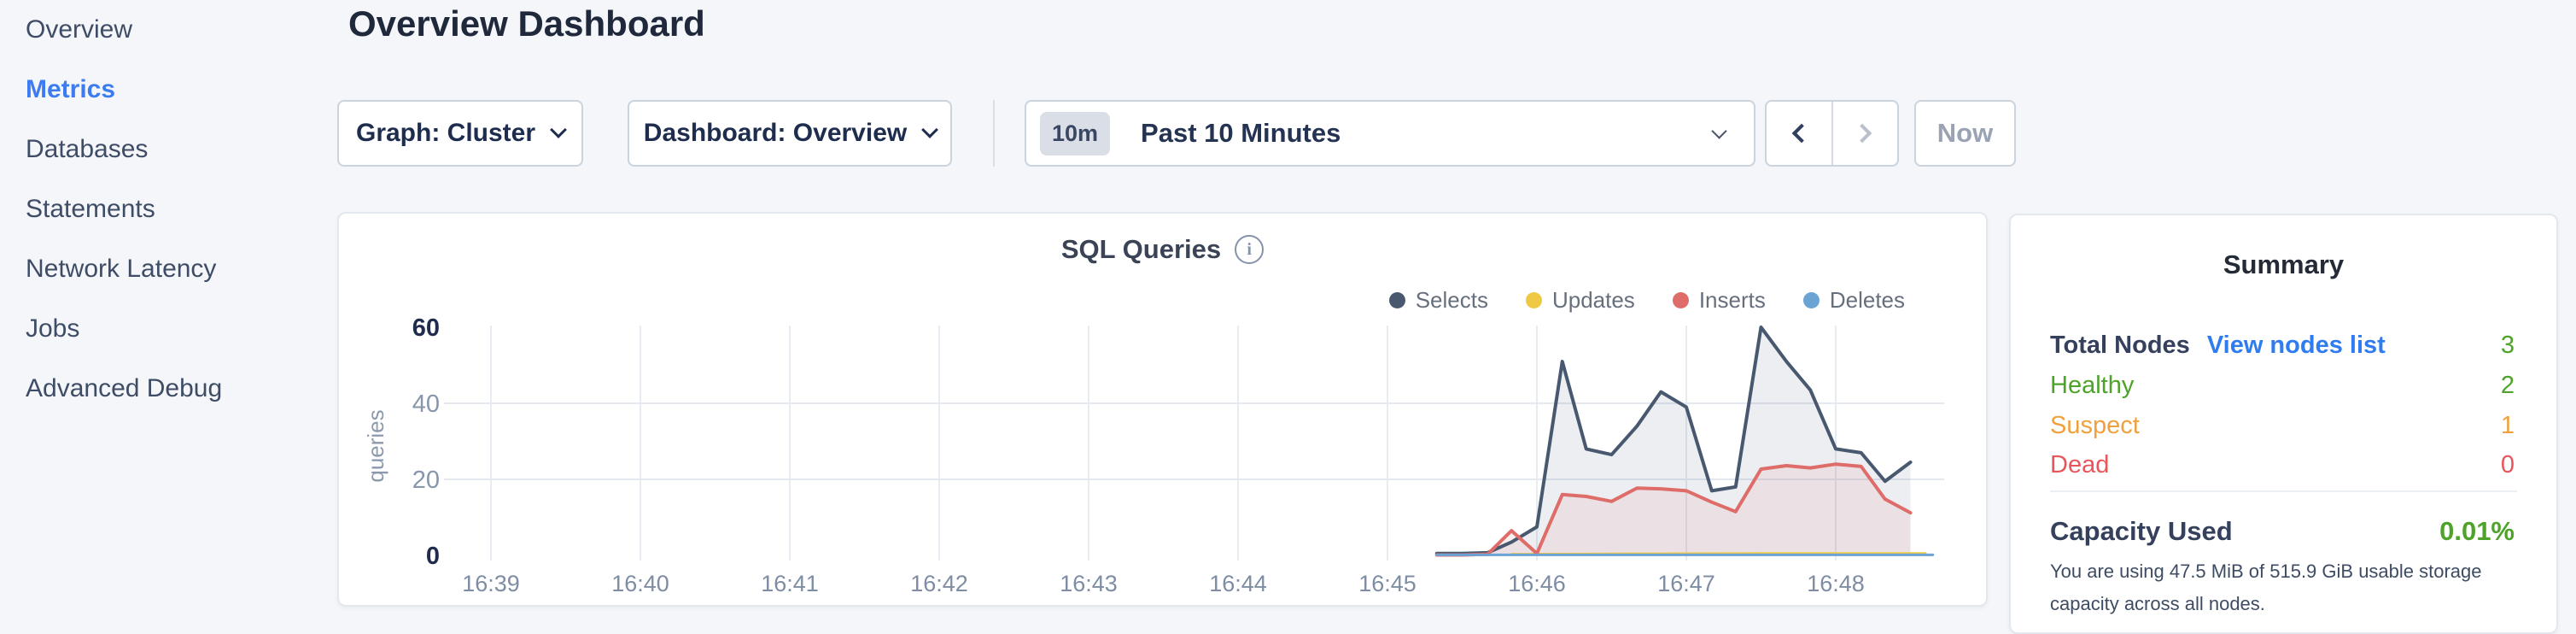 This screenshot has width=2576, height=634. I want to click on selects-dot-icon, so click(1396, 300).